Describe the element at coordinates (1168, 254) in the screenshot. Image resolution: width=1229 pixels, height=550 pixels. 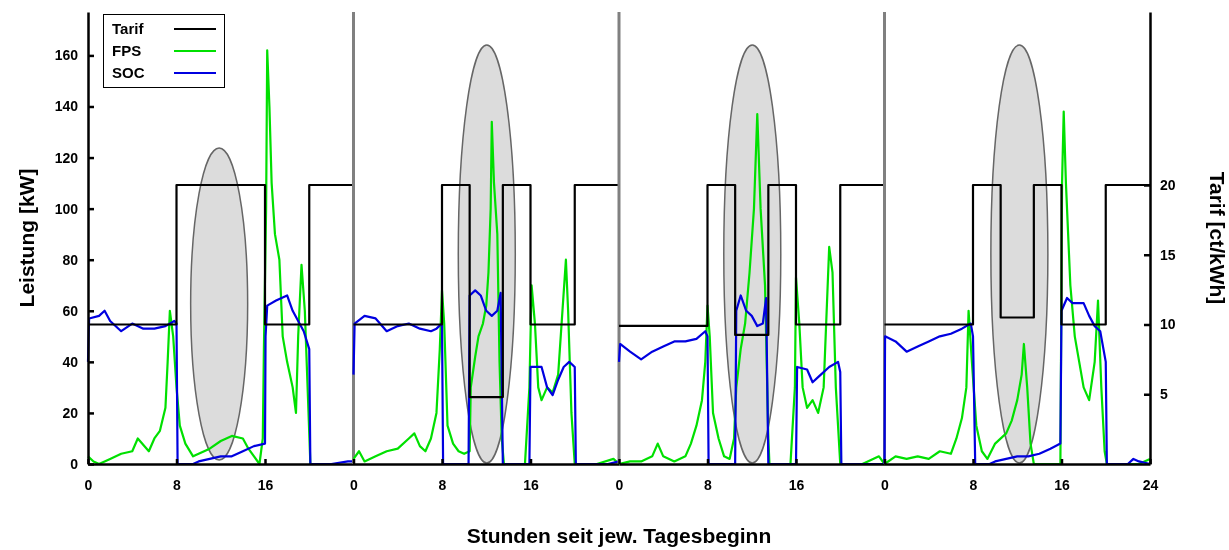
I see `y2-tick-label: 15` at that location.